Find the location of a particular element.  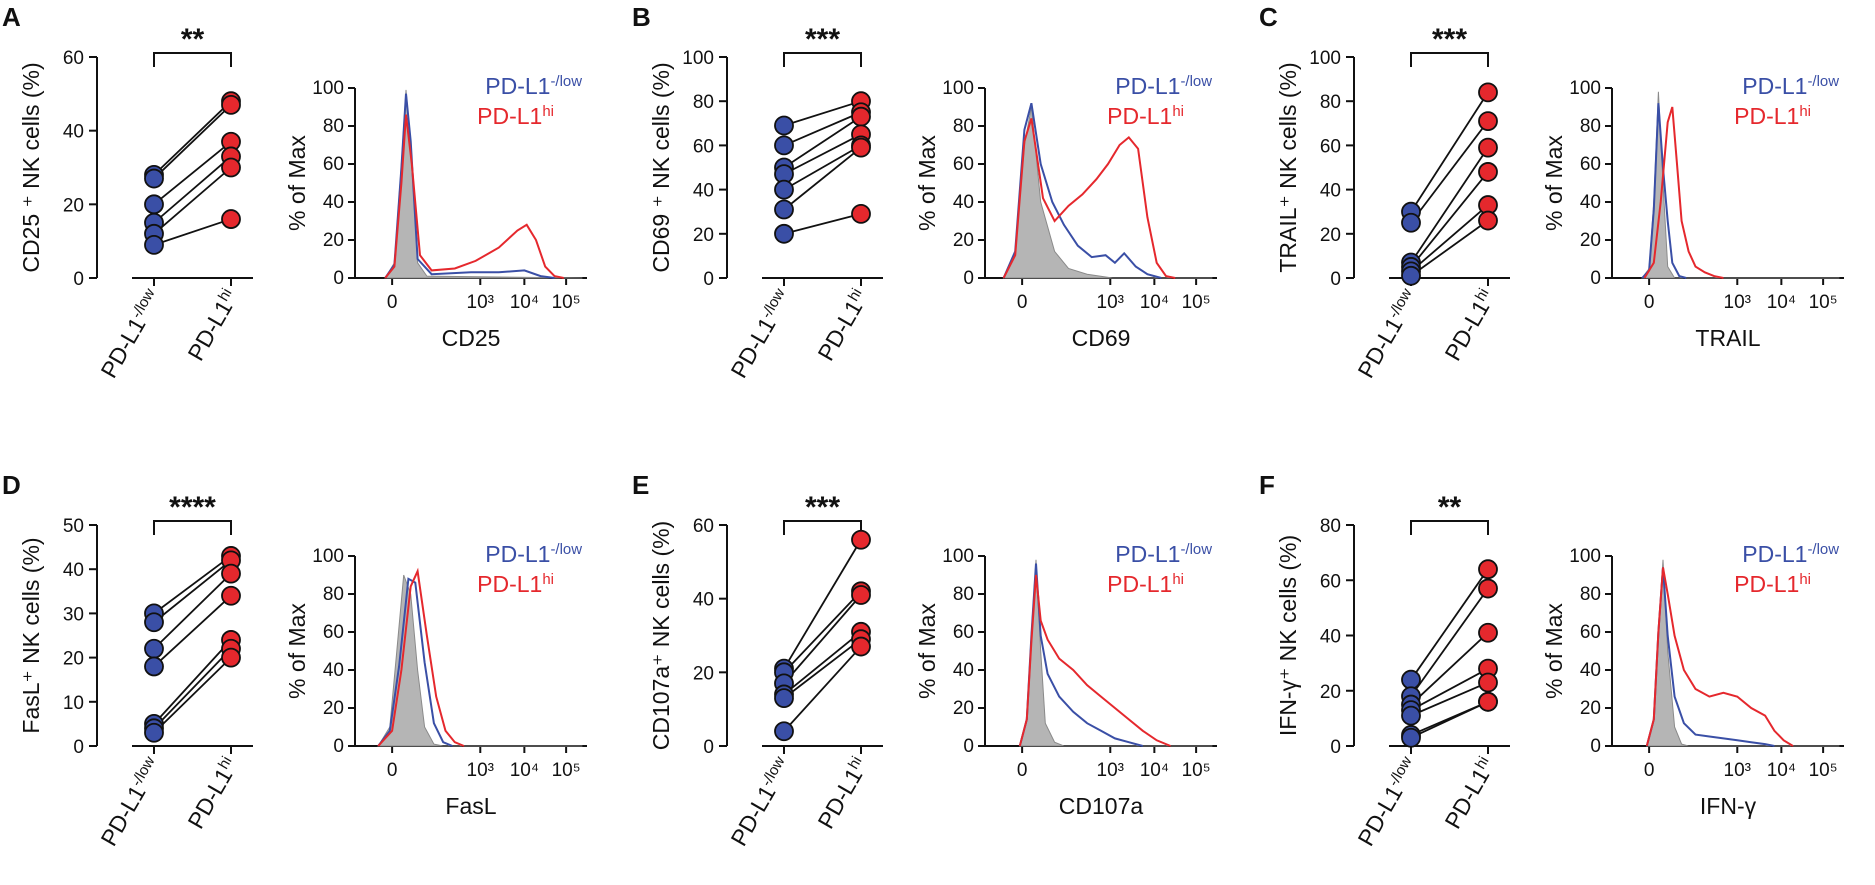

x-axis-label: IFN-γ is located at coordinates (1728, 806).